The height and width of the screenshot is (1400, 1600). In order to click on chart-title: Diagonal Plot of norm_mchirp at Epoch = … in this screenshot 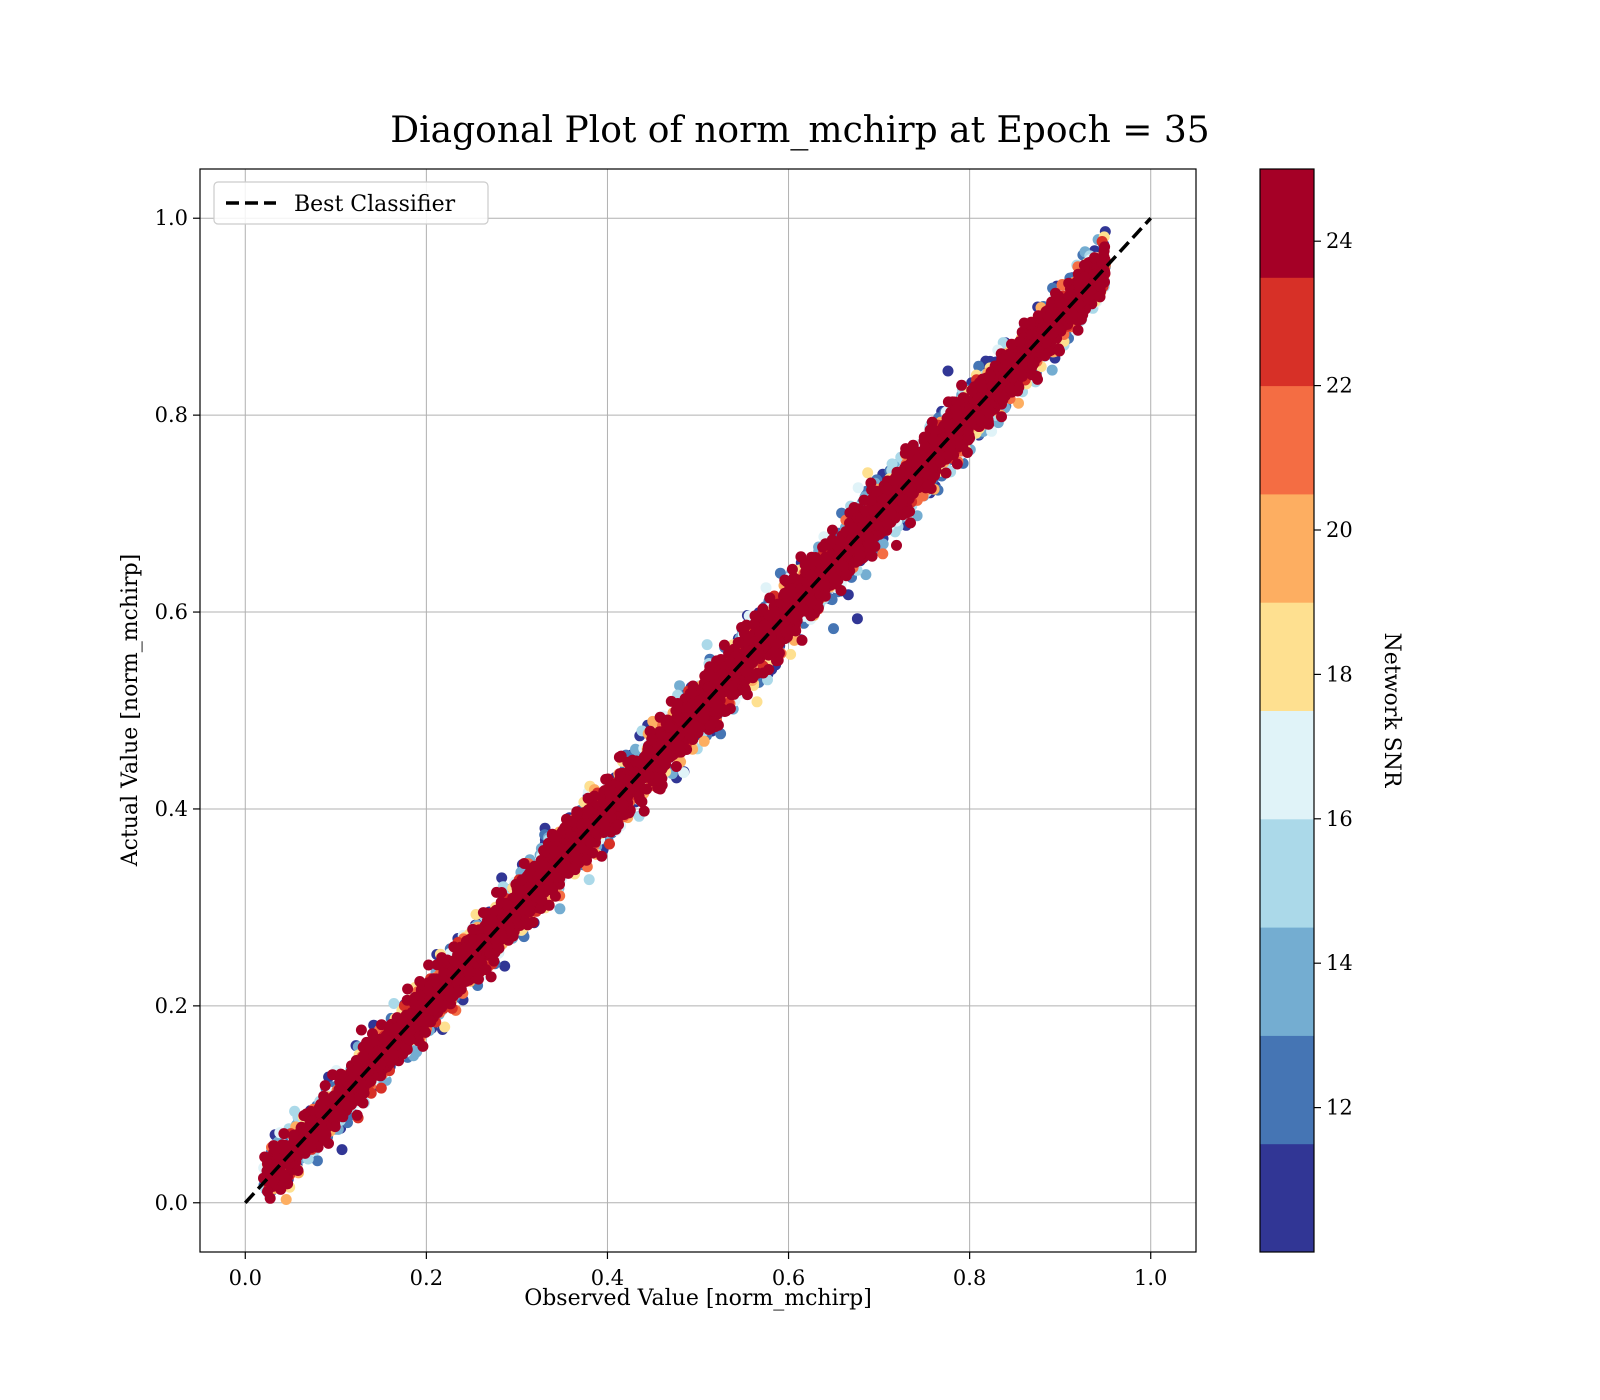, I will do `click(799, 130)`.